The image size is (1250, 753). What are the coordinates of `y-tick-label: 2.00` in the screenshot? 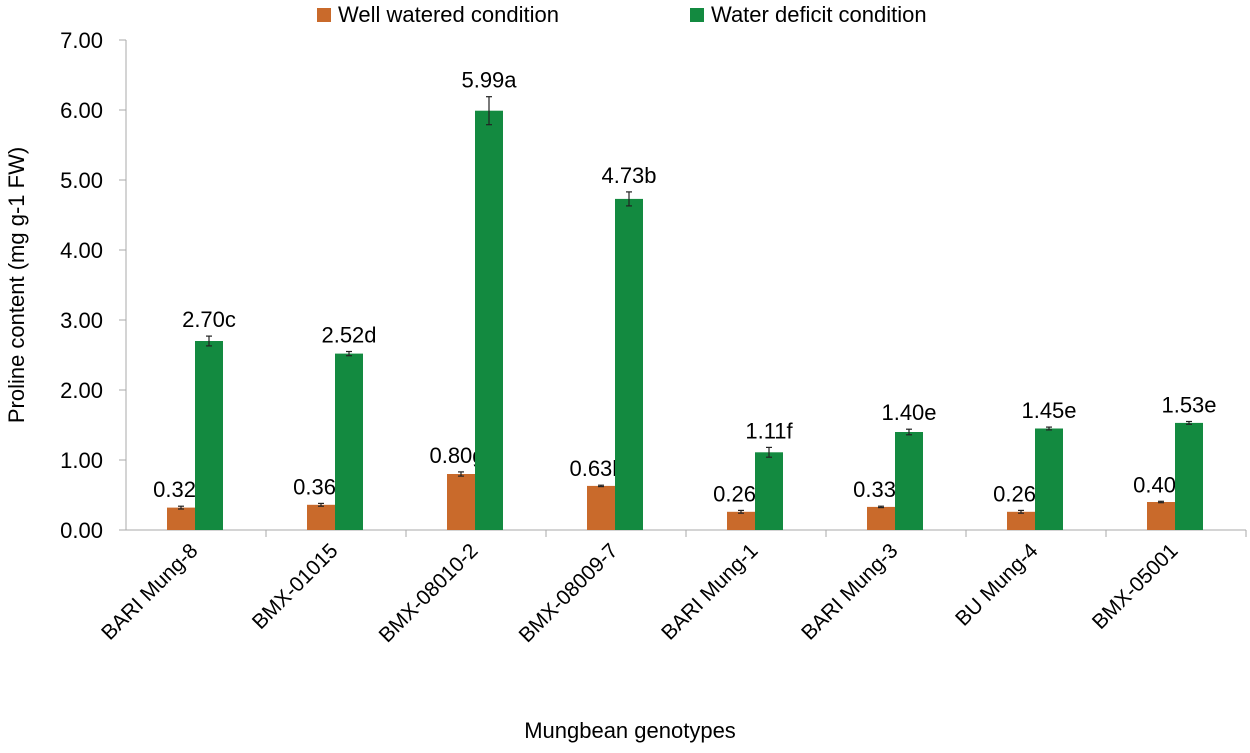 It's located at (81, 390).